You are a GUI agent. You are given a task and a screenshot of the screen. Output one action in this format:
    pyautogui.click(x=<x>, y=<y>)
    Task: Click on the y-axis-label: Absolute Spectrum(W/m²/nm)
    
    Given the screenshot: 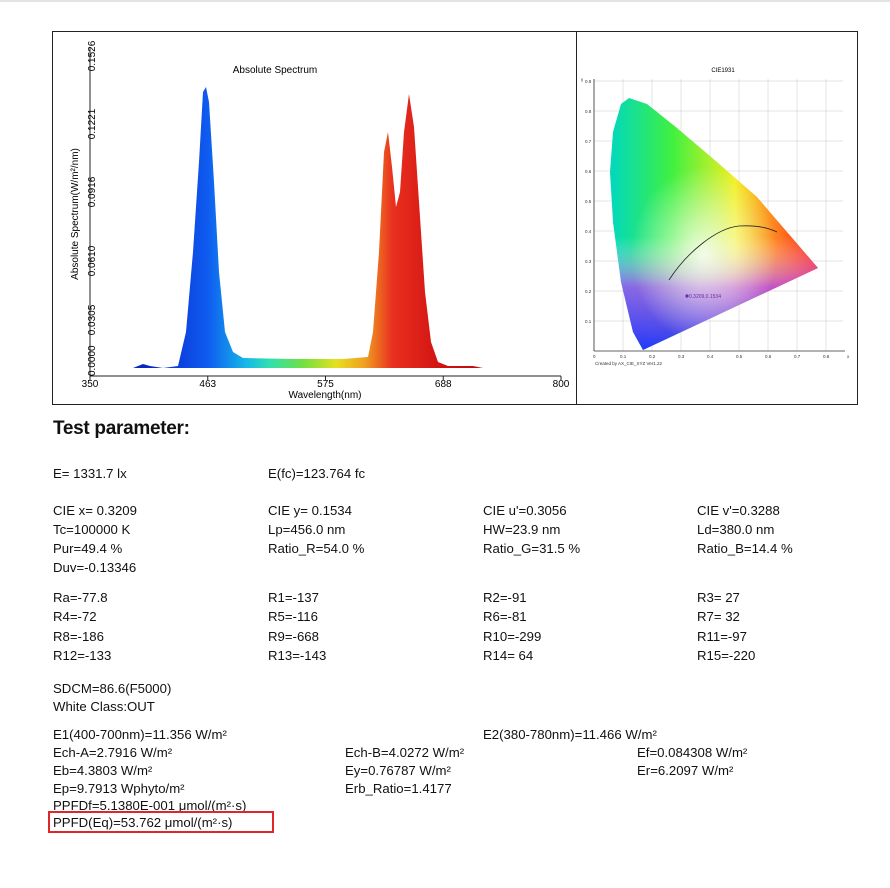 What is the action you would take?
    pyautogui.click(x=75, y=214)
    